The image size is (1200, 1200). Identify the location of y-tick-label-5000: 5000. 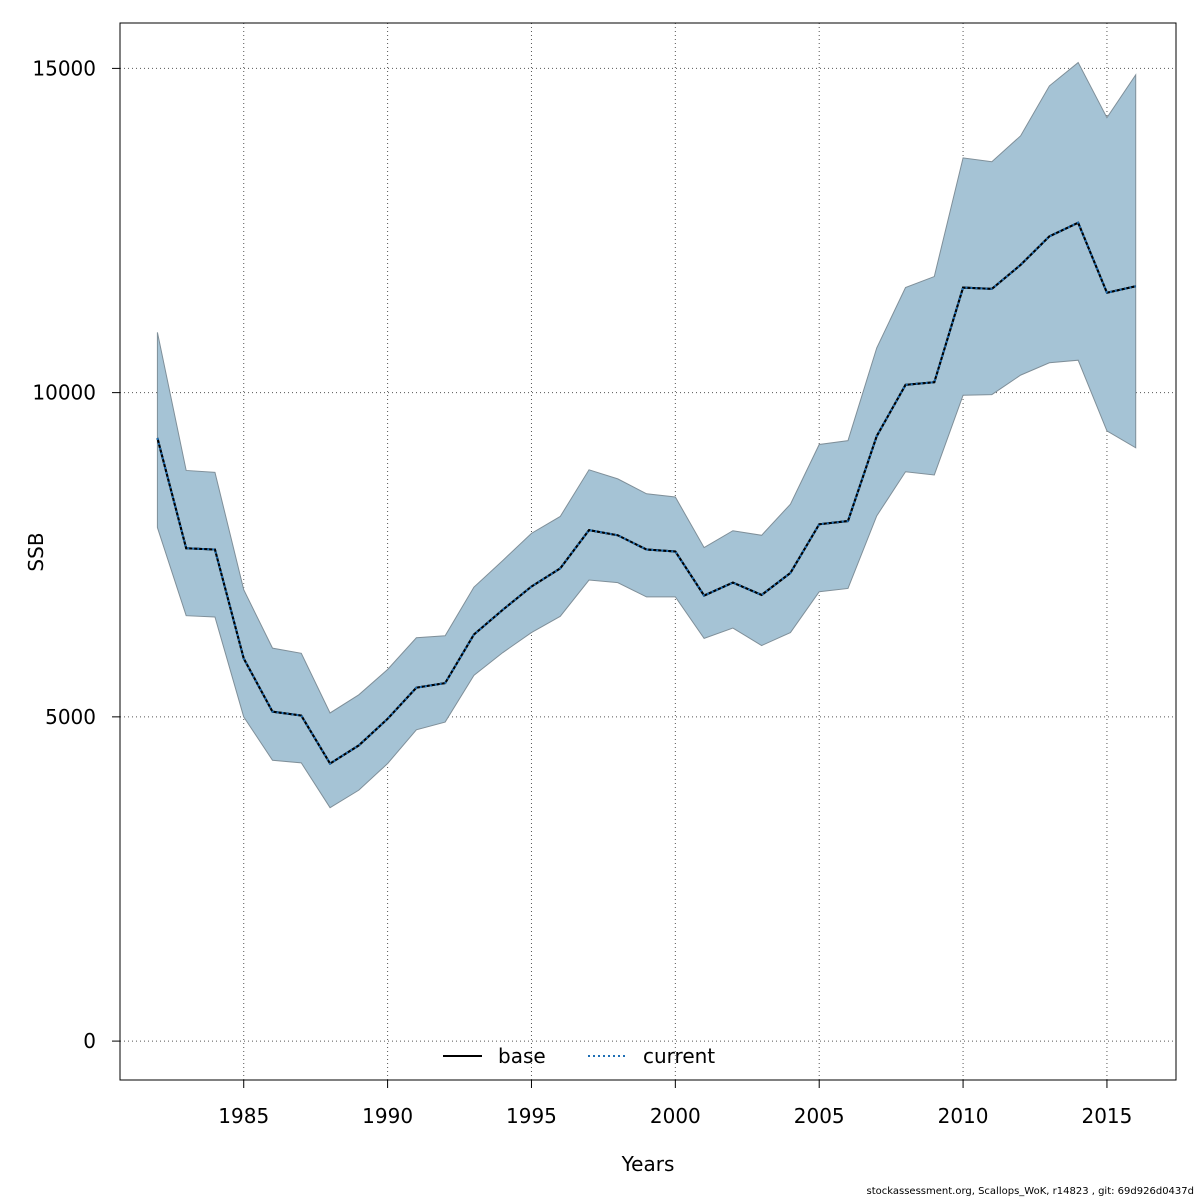
(70, 717).